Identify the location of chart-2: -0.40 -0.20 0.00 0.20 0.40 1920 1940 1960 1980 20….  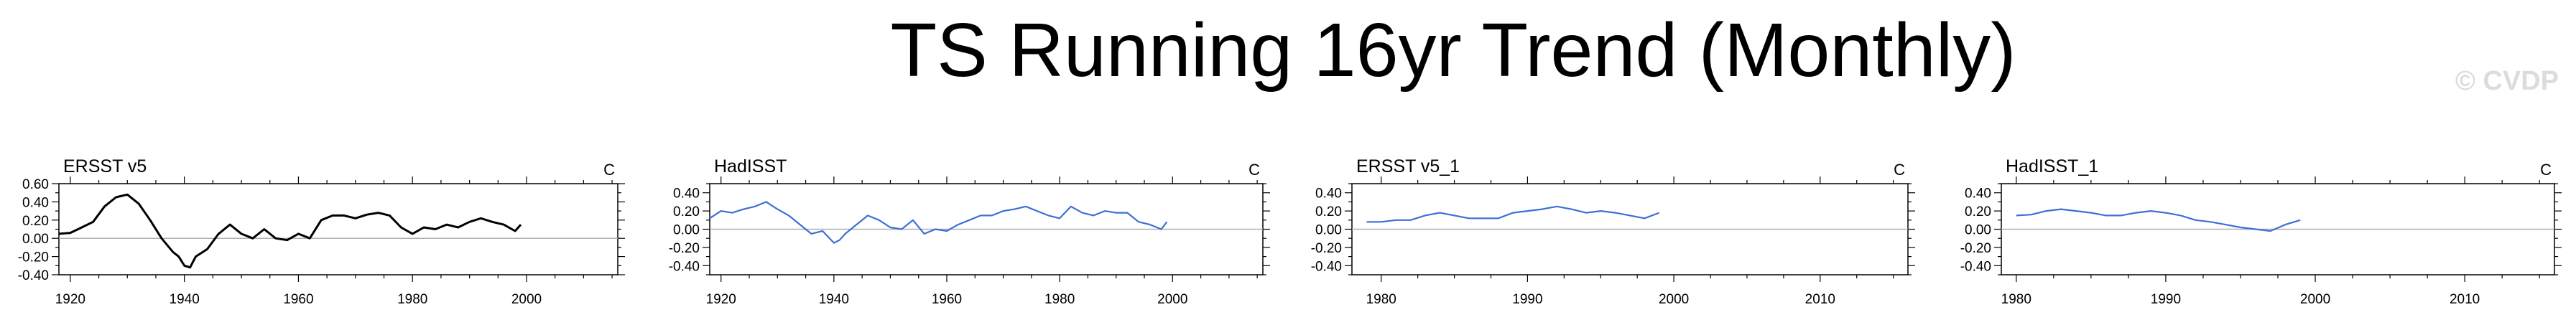
(969, 232).